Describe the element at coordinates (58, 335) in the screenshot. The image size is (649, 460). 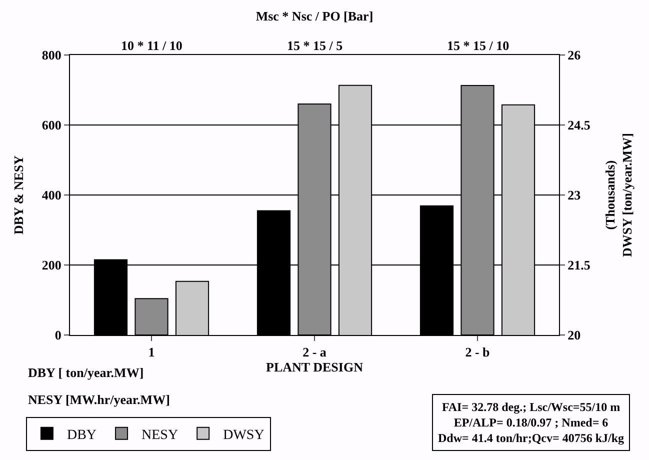
I see `y-tick-label: 0` at that location.